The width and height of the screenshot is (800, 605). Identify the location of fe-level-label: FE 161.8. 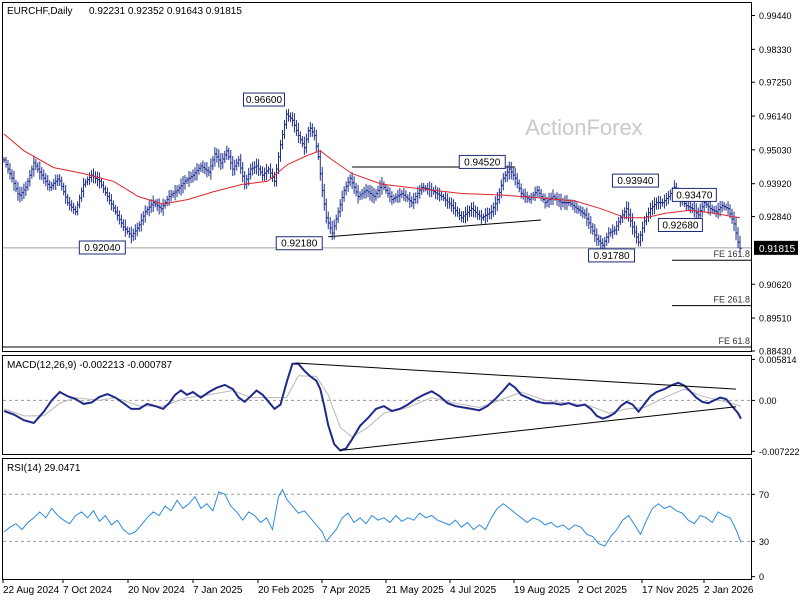
(731, 254).